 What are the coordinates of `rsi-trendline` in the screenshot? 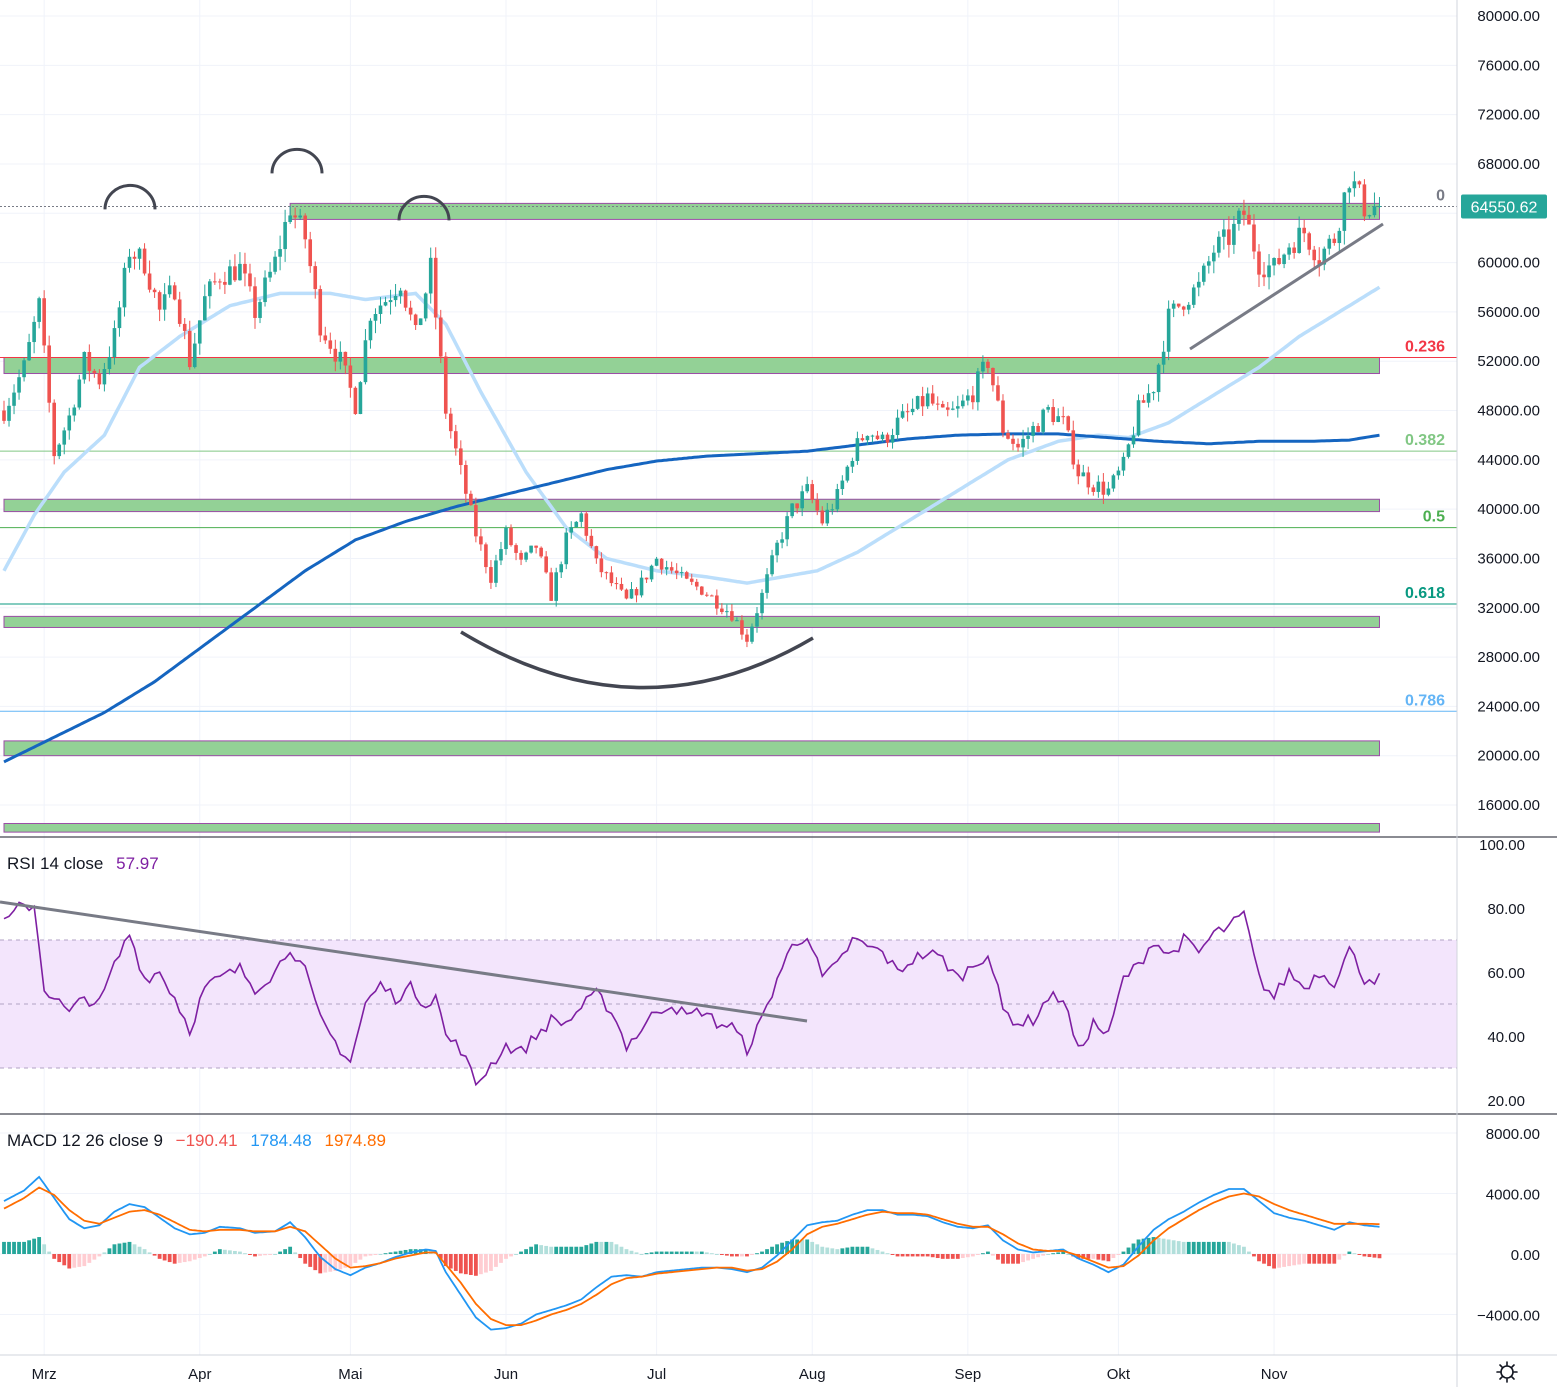 It's located at (404, 961).